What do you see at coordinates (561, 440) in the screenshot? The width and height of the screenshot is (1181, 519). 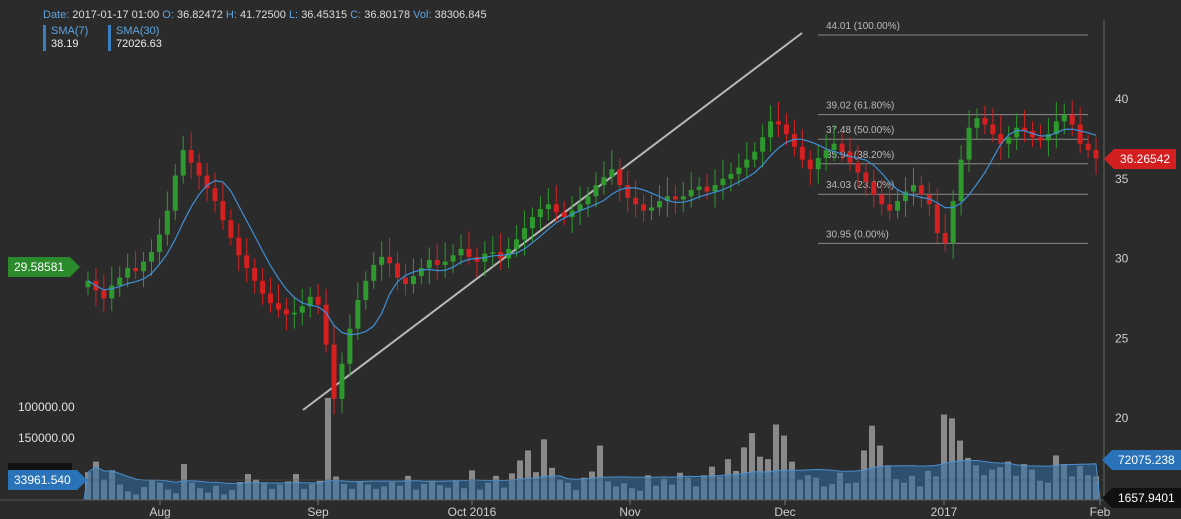 I see `volume-axis: 150000.00 100000.00` at bounding box center [561, 440].